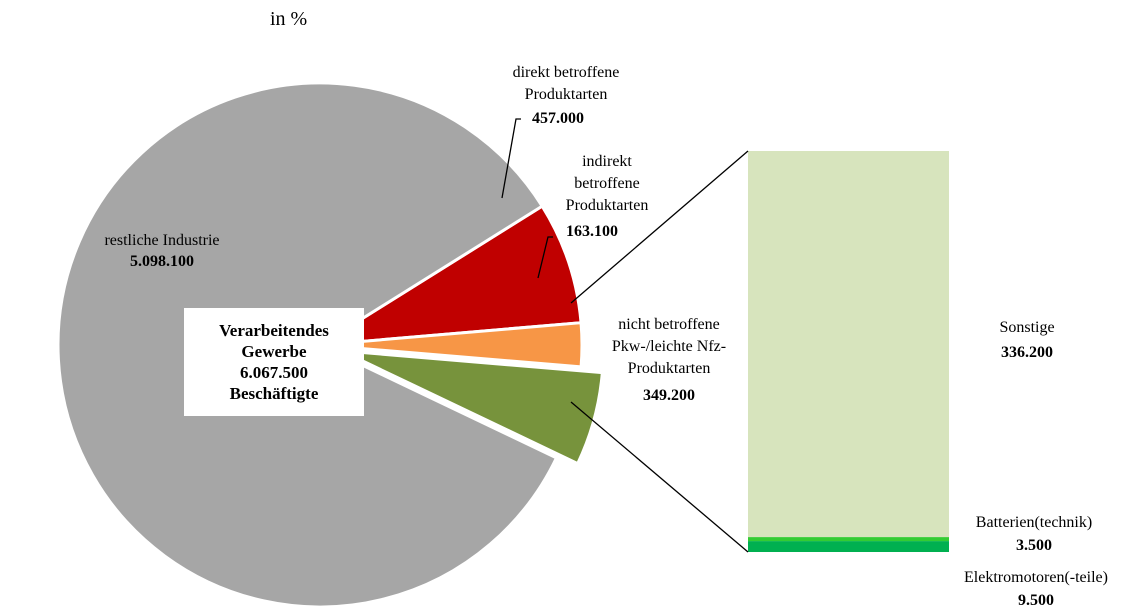 The width and height of the screenshot is (1139, 616). What do you see at coordinates (1036, 600) in the screenshot?
I see `bar-value-elektro: 9.500` at bounding box center [1036, 600].